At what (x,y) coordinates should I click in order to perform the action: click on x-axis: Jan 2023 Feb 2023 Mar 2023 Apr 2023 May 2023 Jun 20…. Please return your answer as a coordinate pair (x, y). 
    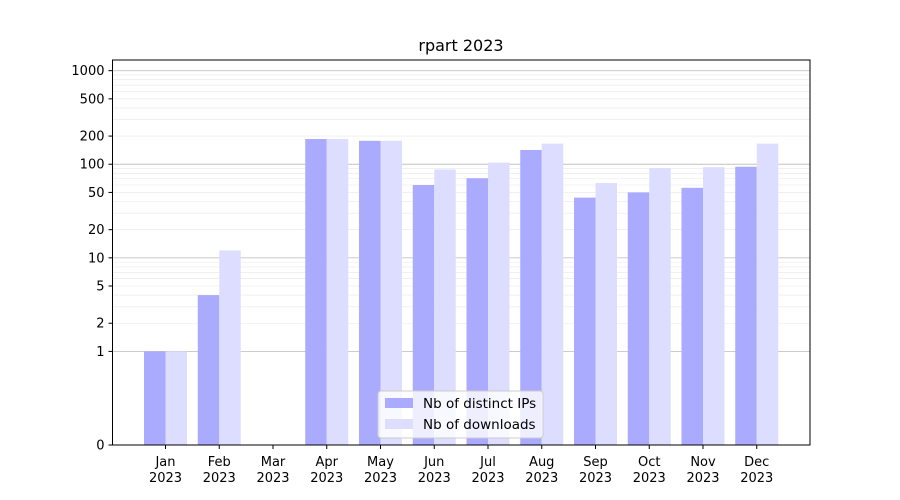
    Looking at the image, I should click on (461, 465).